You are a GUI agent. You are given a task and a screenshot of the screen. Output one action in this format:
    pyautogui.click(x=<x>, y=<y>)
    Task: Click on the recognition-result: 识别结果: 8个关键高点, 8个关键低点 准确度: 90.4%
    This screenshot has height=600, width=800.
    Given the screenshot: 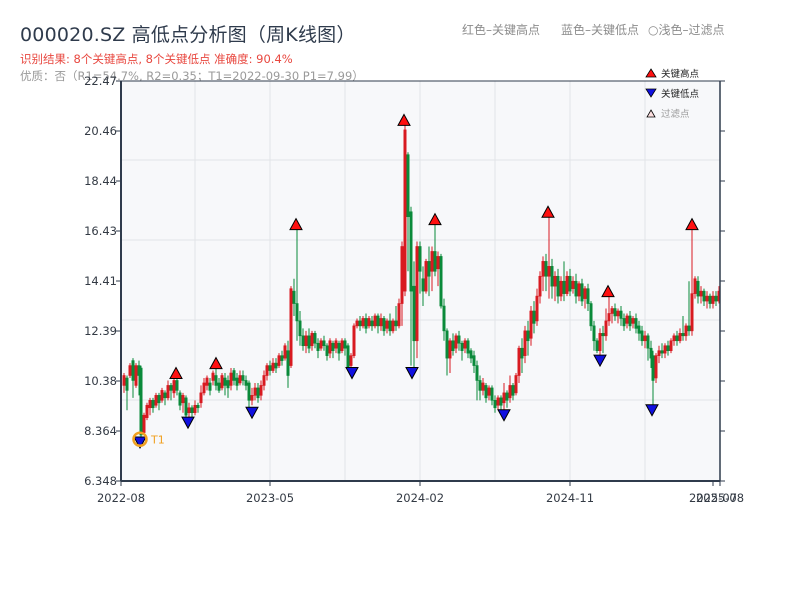 What is the action you would take?
    pyautogui.click(x=156, y=59)
    